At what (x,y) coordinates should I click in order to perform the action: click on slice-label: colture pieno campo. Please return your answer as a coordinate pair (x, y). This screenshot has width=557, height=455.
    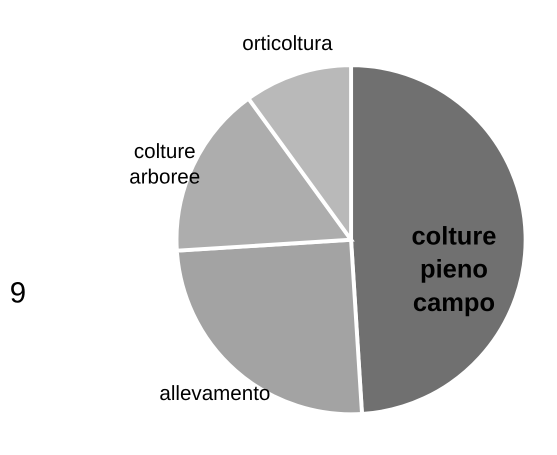
    Looking at the image, I should click on (454, 270).